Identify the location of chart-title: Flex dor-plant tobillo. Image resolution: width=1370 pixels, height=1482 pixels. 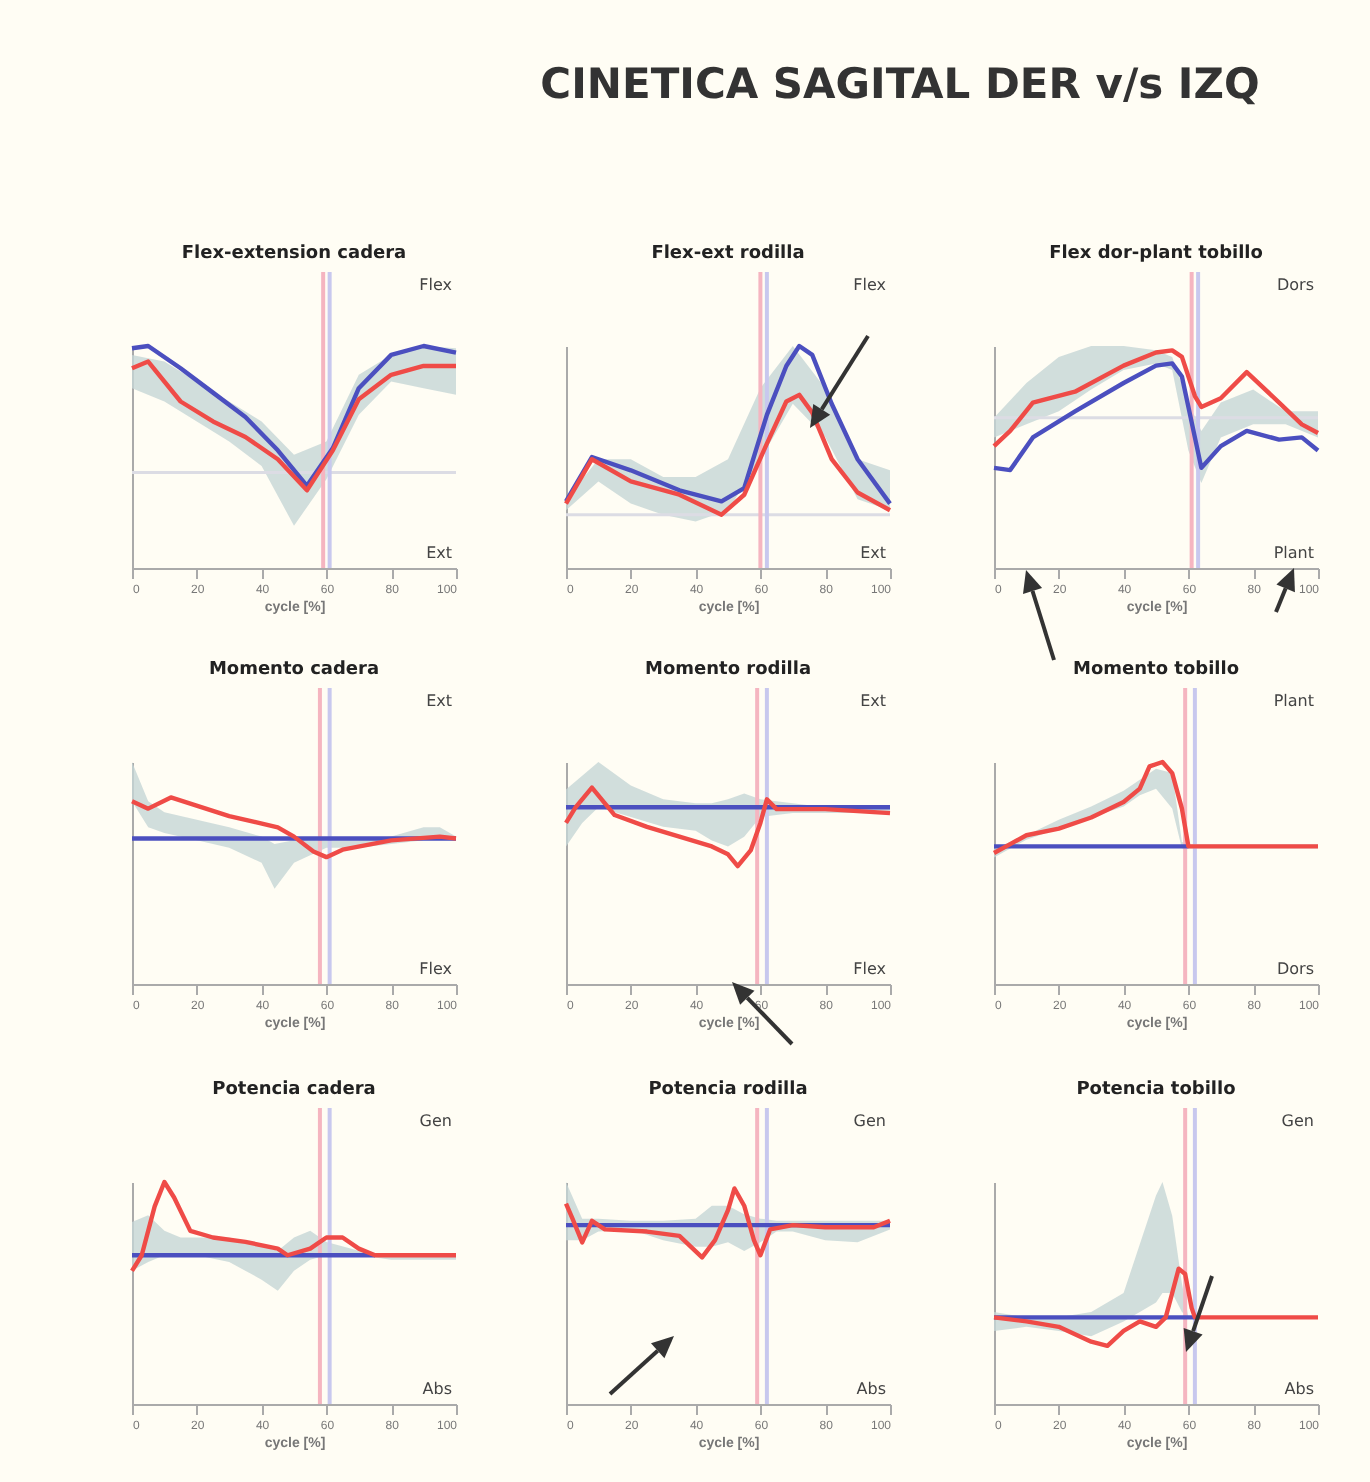
(1156, 254).